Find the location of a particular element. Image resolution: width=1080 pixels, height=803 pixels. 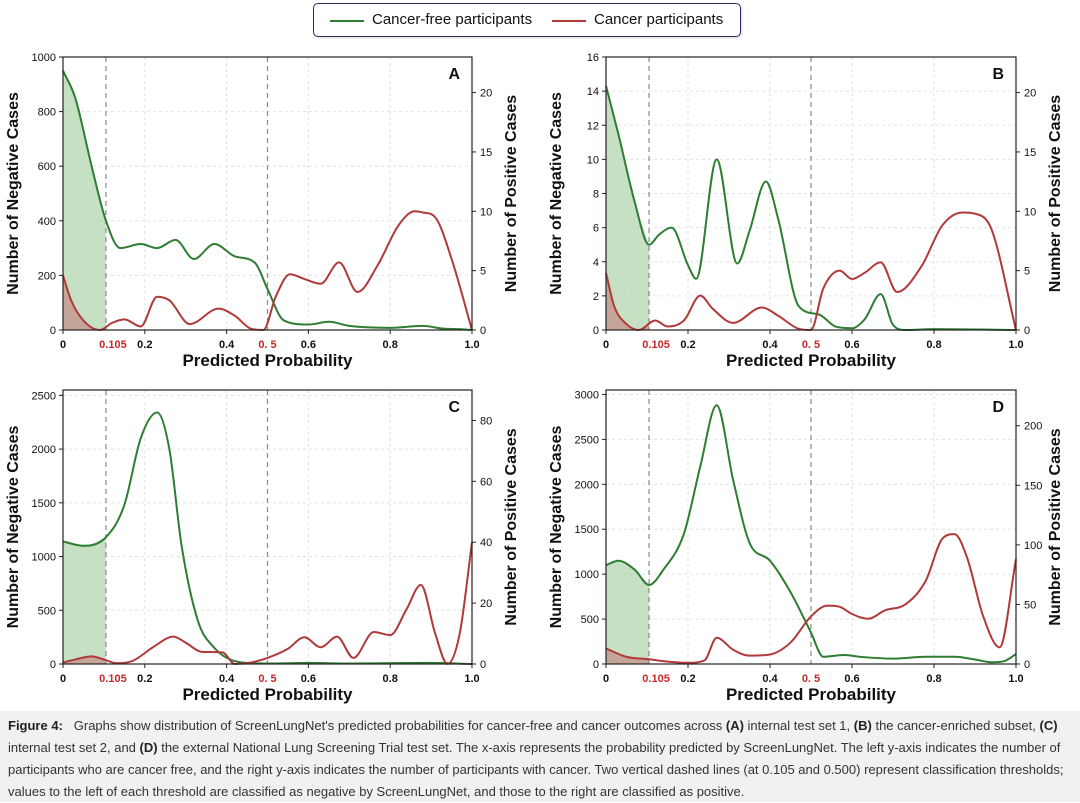

panel-letter: C is located at coordinates (454, 407).